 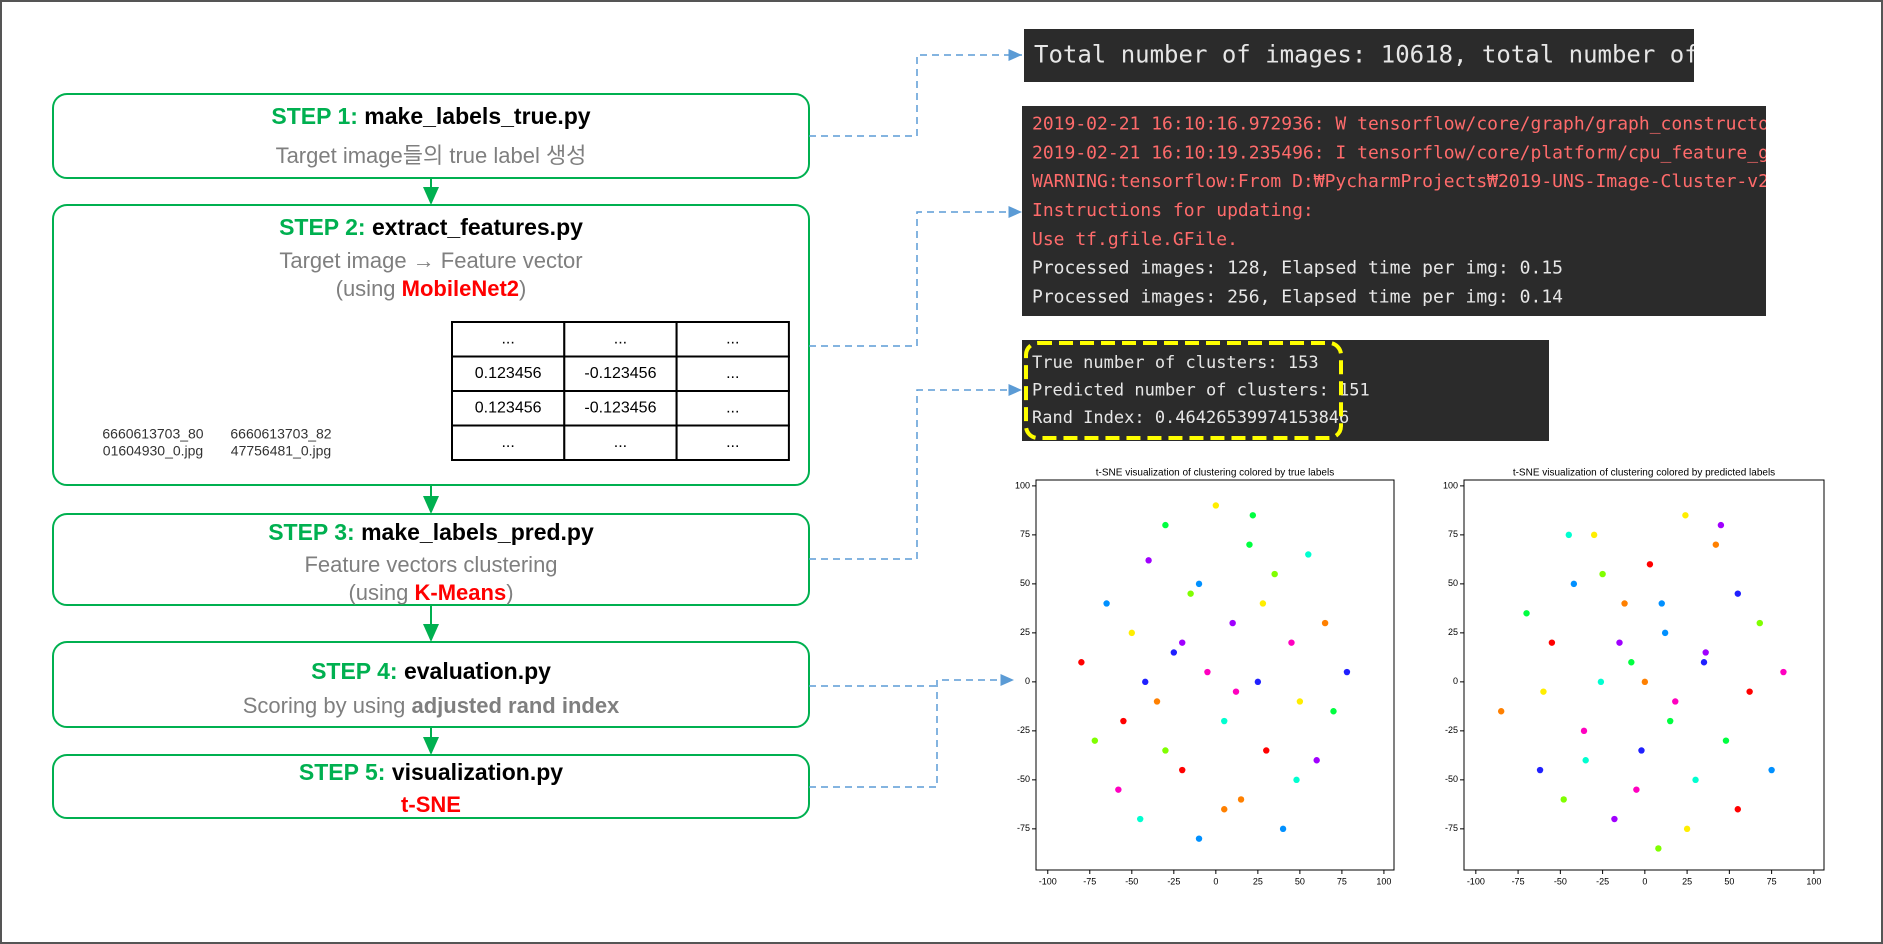 What do you see at coordinates (322, 227) in the screenshot?
I see `step-label: STEP 2:` at bounding box center [322, 227].